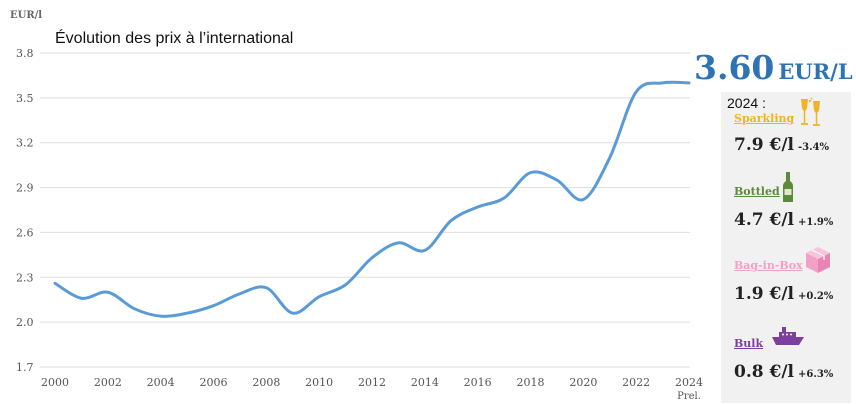  I want to click on panel-year-label: 2024 :, so click(746, 103).